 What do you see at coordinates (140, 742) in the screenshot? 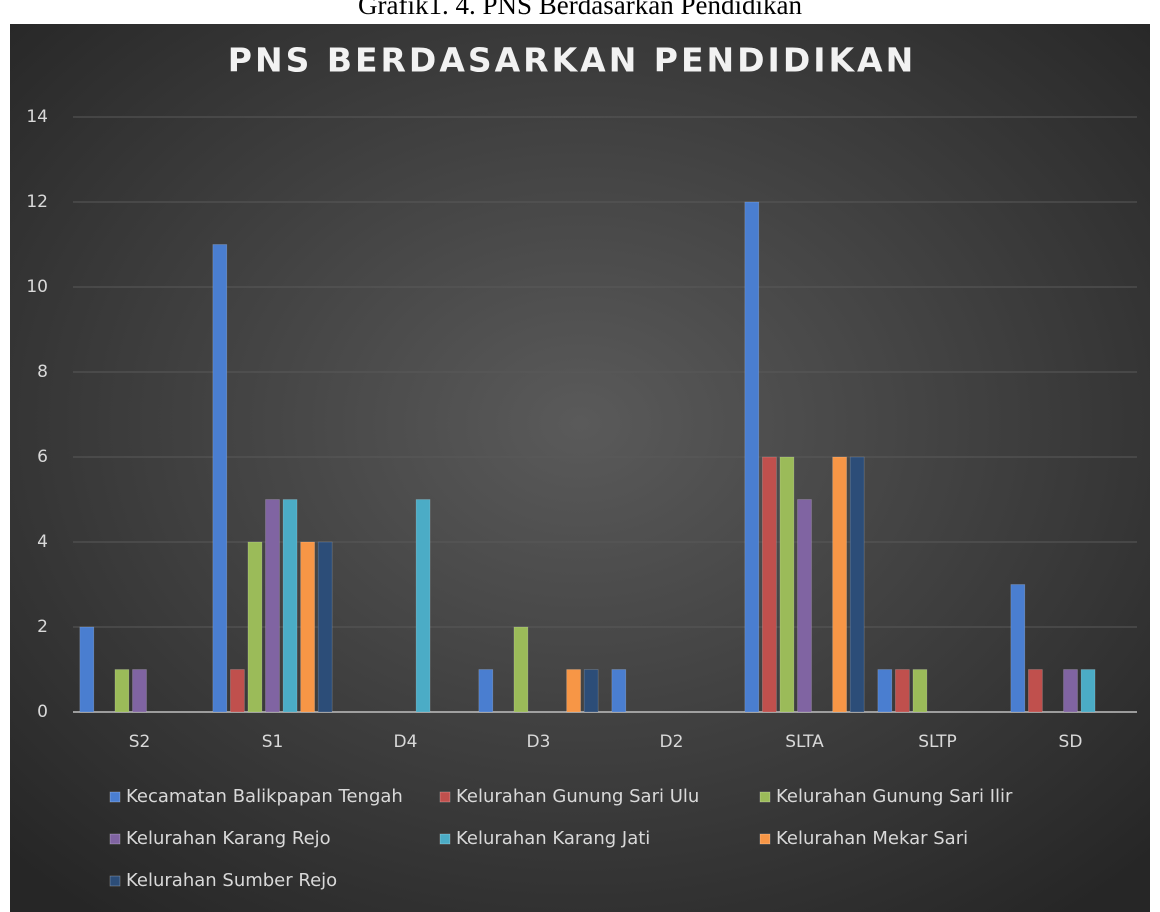
I see `x-tick-label: S2` at bounding box center [140, 742].